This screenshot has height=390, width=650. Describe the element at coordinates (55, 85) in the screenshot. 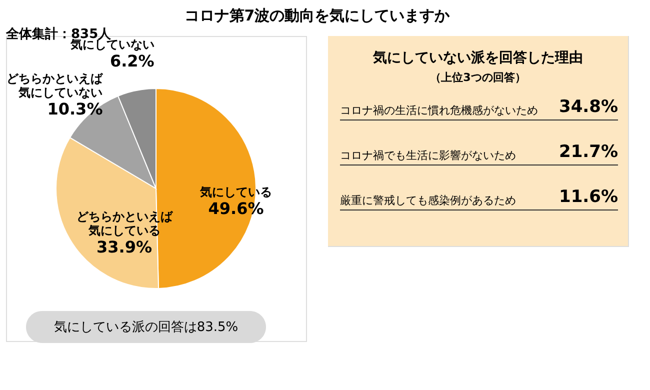

I see `slice-label: どちらかといえば気にしていない` at that location.